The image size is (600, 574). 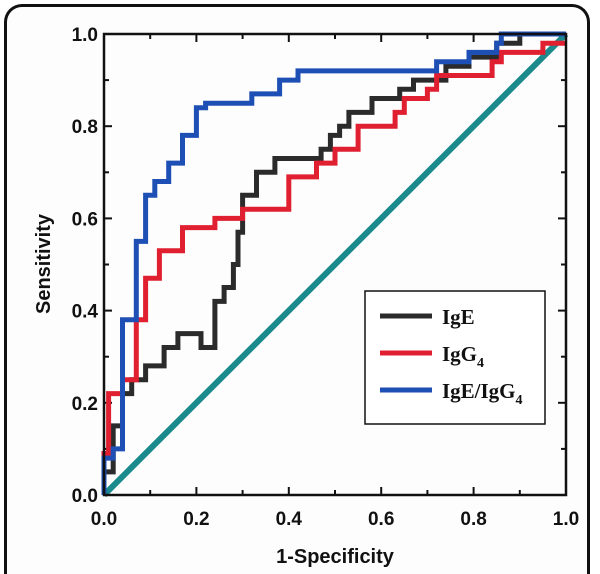 What do you see at coordinates (104, 519) in the screenshot?
I see `x-tick-label: 0.0` at bounding box center [104, 519].